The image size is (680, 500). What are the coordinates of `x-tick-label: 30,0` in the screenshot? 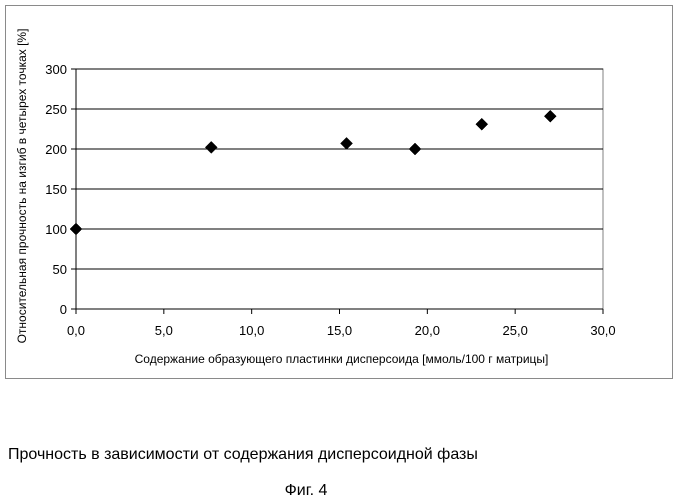 It's located at (602, 330).